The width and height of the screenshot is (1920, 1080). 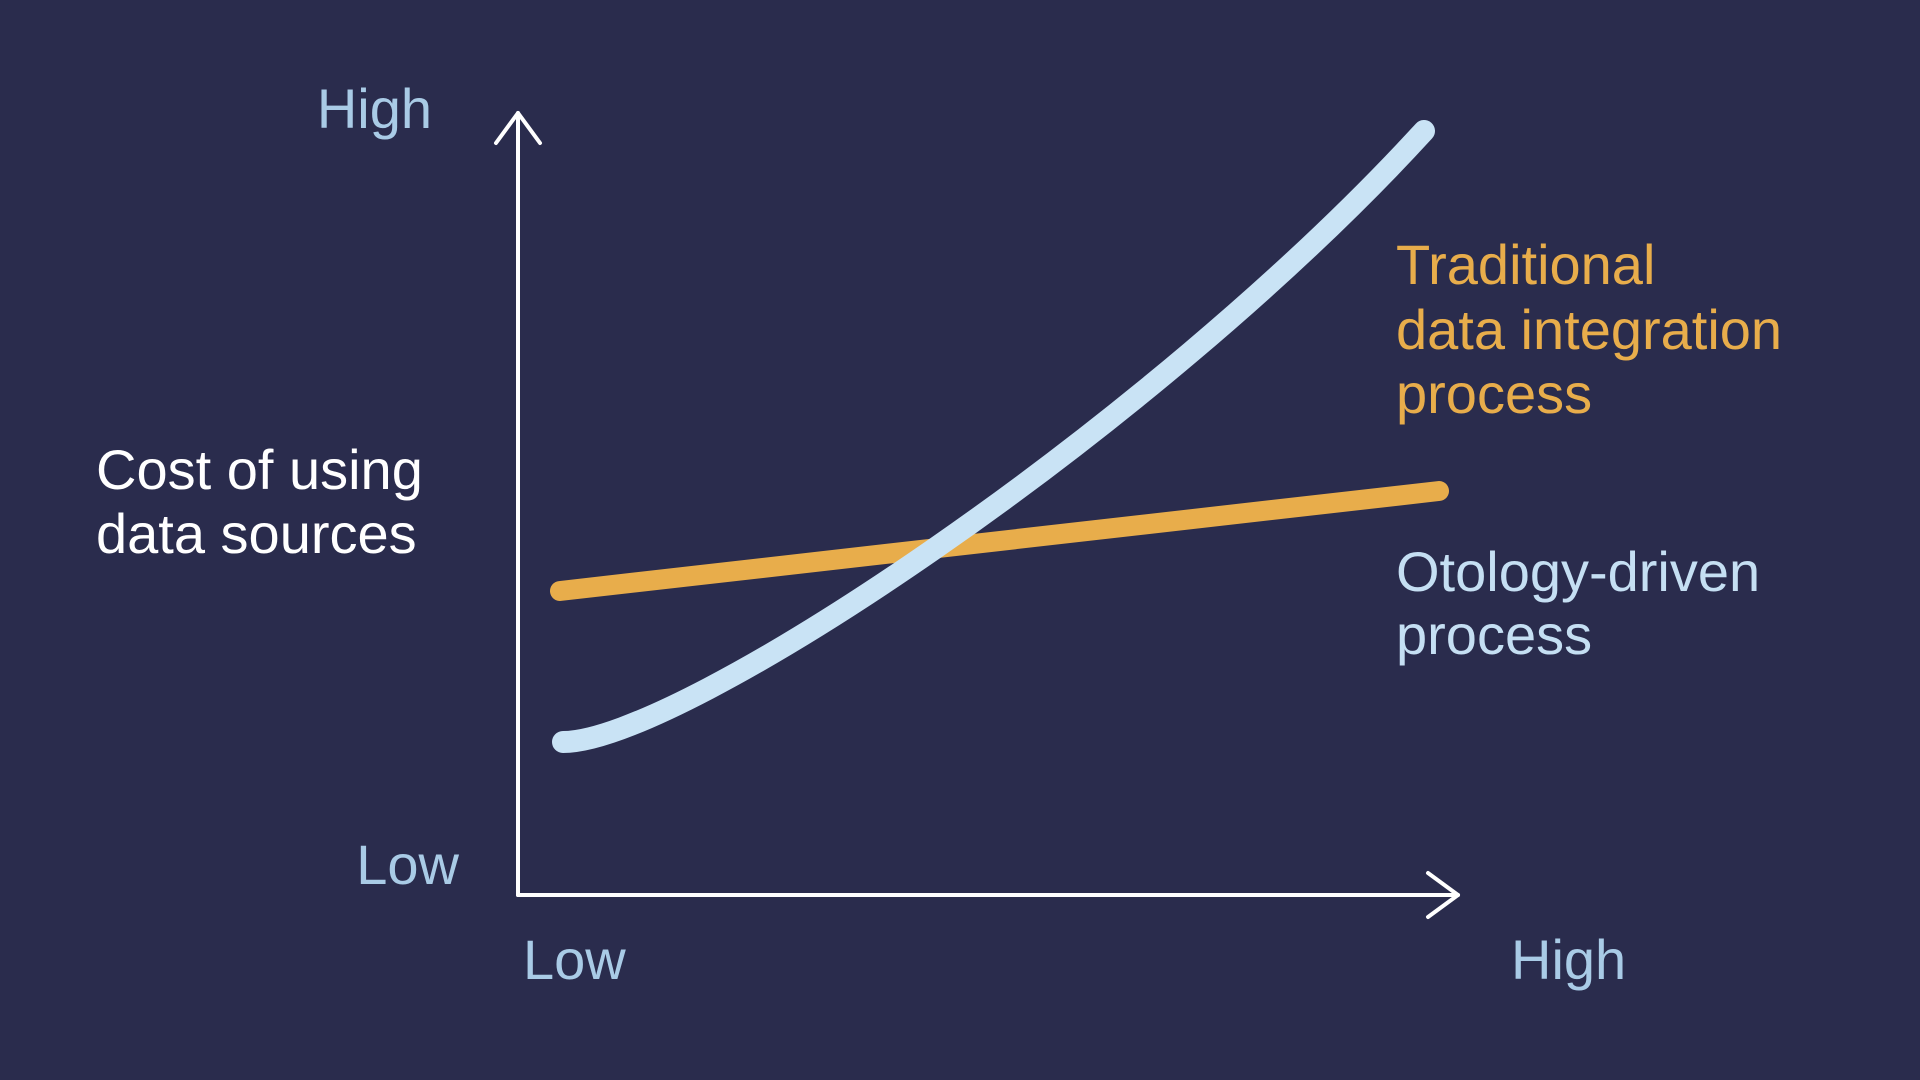 What do you see at coordinates (574, 959) in the screenshot?
I see `x-low-label: Low` at bounding box center [574, 959].